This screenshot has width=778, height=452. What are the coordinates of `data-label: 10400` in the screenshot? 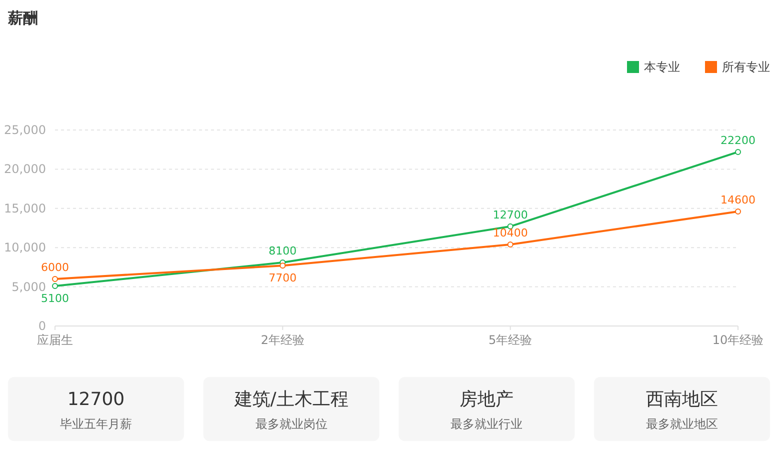 It's located at (510, 233).